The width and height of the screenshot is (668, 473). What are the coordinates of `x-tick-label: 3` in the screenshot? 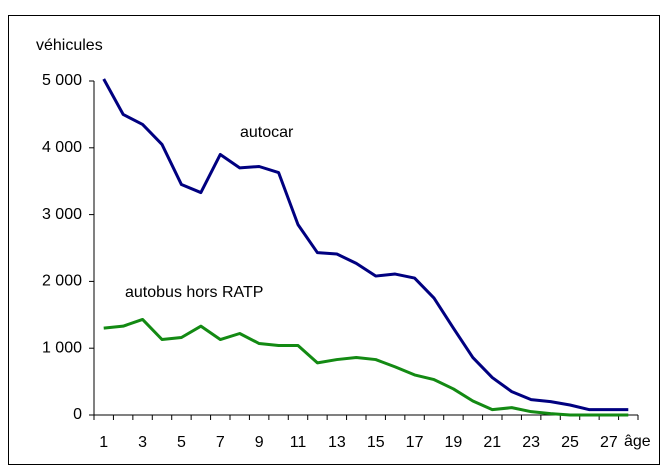 It's located at (142, 442).